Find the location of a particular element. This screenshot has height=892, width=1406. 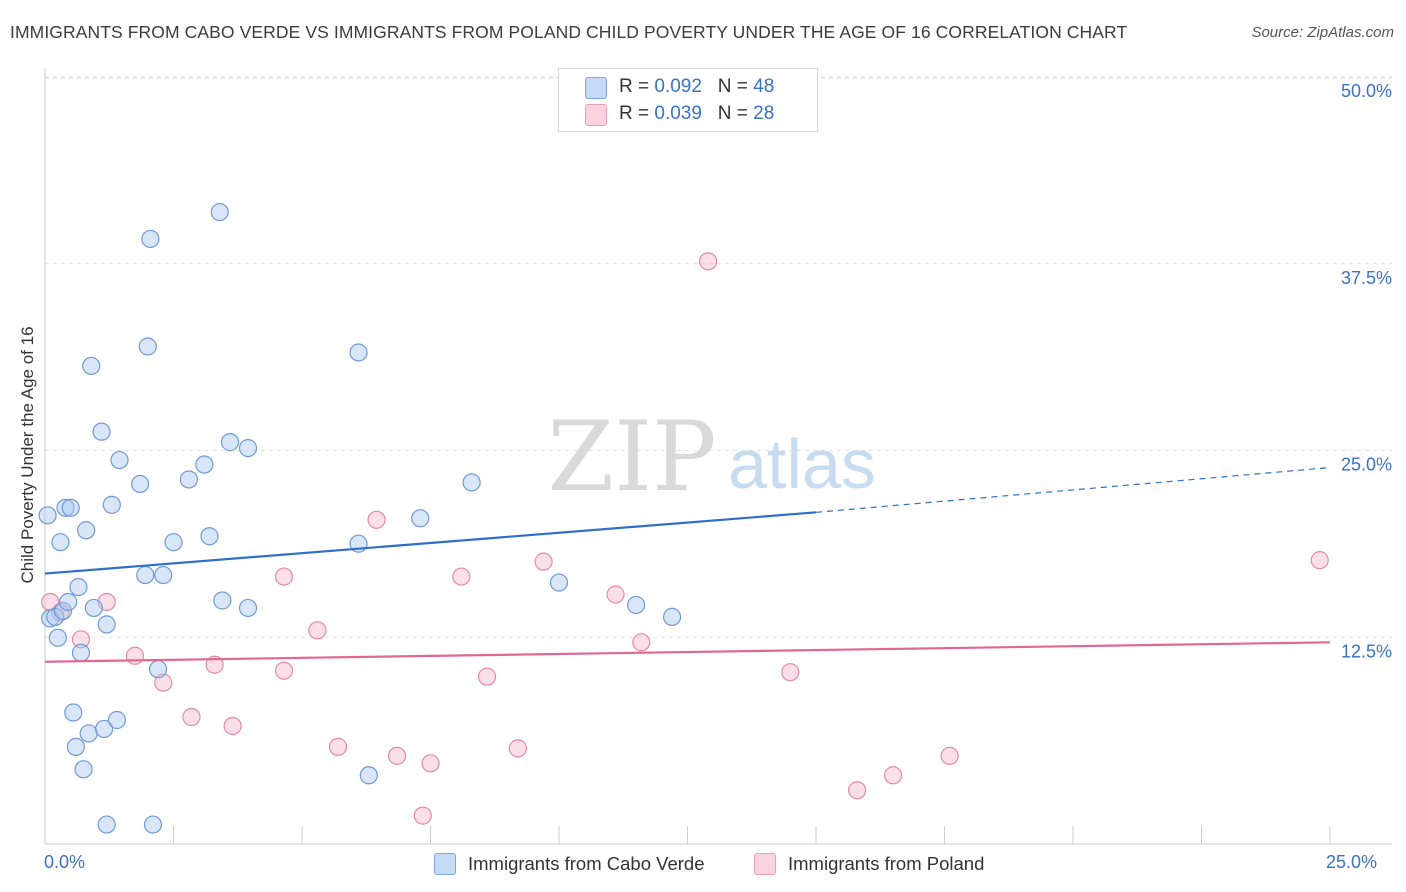

watermark: ZIP atlas is located at coordinates (711, 457).